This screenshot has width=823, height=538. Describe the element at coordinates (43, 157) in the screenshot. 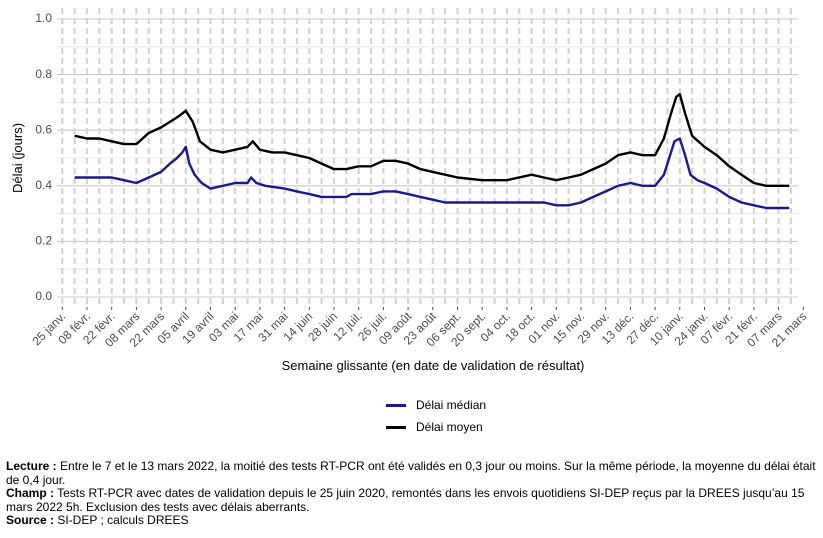

I see `y-axis-ticks: 0.0 0.2 0.4 0.6 0.8 1.0` at that location.